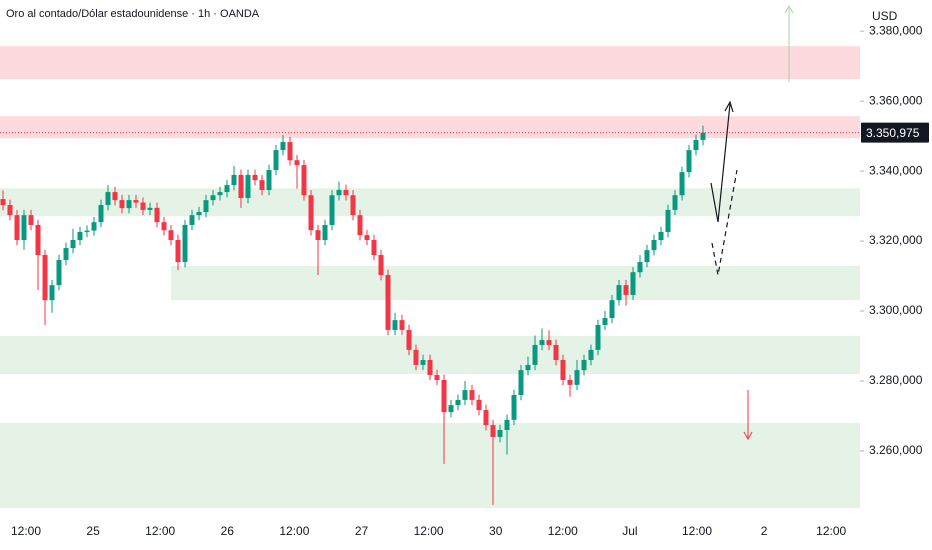 Image resolution: width=932 pixels, height=550 pixels. What do you see at coordinates (896, 450) in the screenshot?
I see `y-tick-label: 3.260,000` at bounding box center [896, 450].